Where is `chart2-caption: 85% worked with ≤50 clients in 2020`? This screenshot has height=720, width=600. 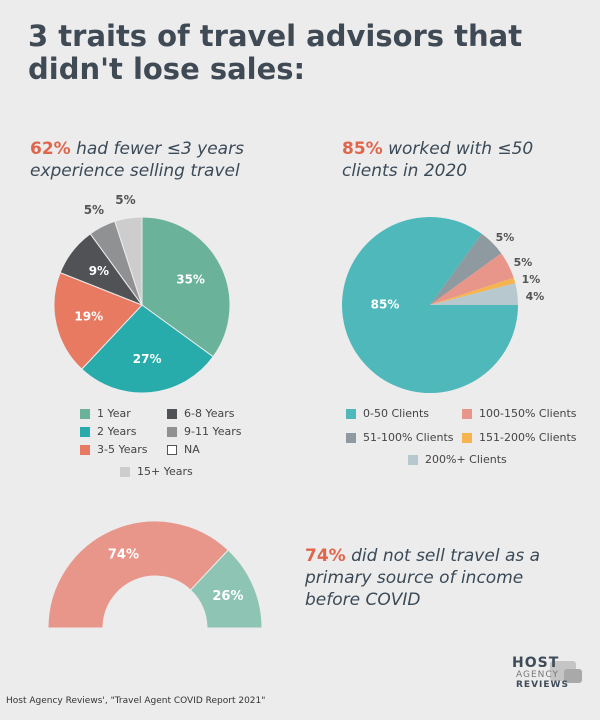
chart2-caption: 85% worked with ≤50 clients in 2020 is located at coordinates (452, 160).